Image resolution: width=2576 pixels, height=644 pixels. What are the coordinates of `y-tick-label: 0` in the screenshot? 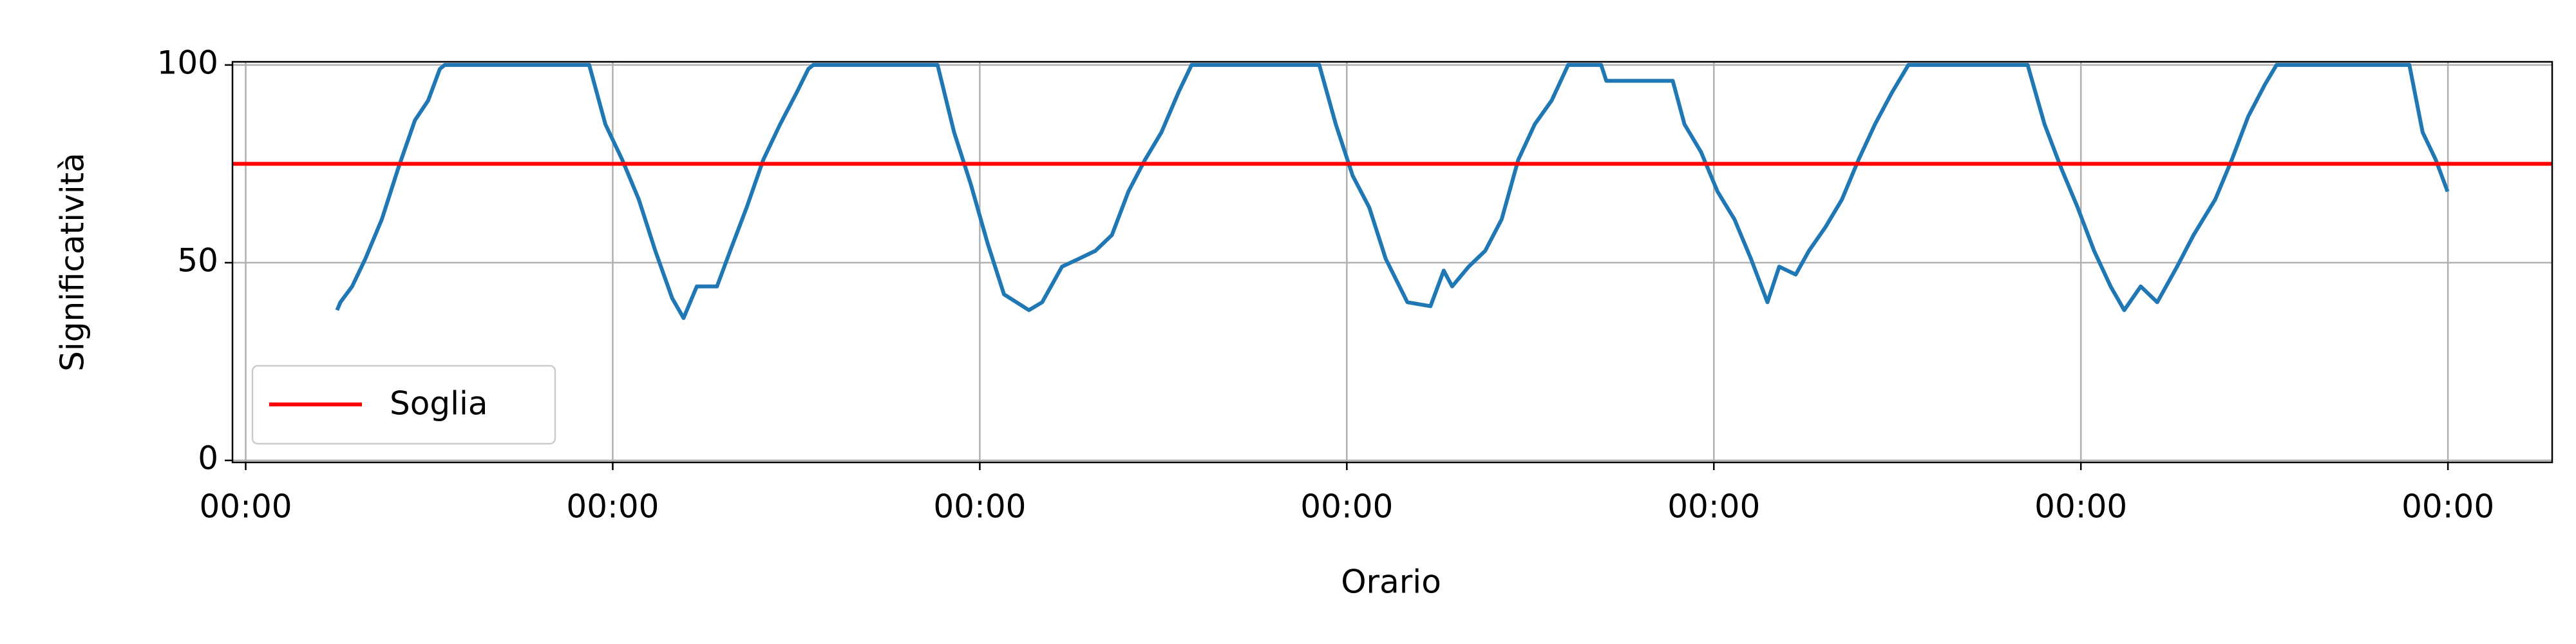 It's located at (208, 458).